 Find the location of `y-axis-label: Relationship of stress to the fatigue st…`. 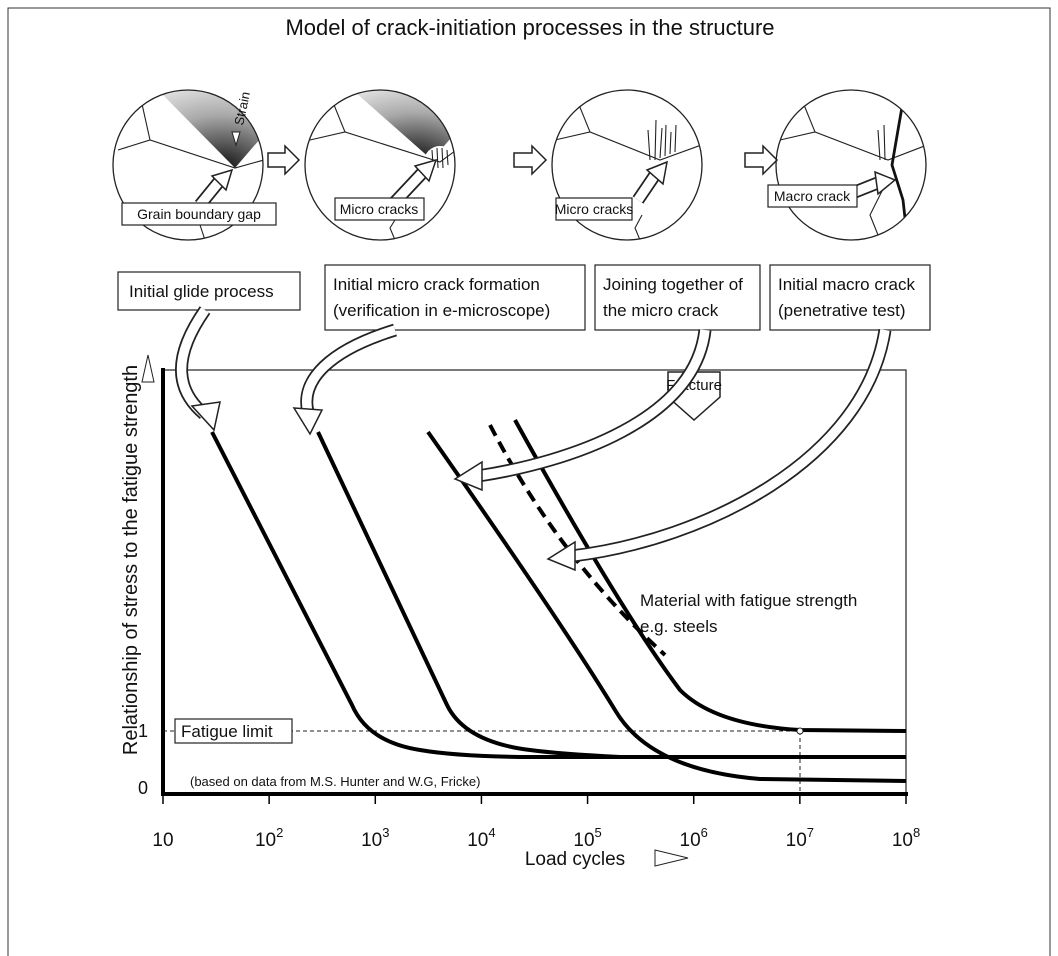

y-axis-label: Relationship of stress to the fatigue st… is located at coordinates (131, 560).